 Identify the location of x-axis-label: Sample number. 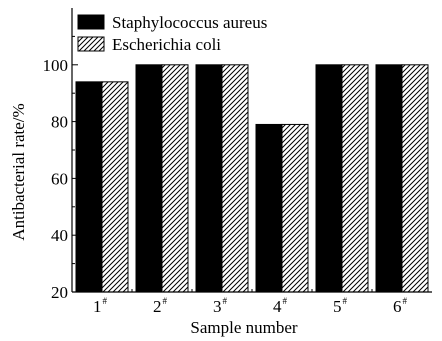
(244, 327).